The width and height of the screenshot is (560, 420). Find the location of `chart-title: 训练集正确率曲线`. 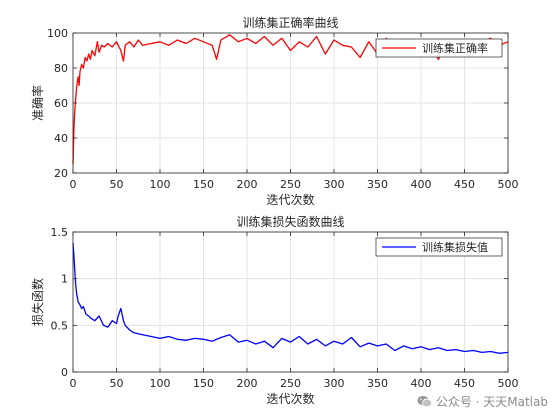

chart-title: 训练集正确率曲线 is located at coordinates (290, 22).